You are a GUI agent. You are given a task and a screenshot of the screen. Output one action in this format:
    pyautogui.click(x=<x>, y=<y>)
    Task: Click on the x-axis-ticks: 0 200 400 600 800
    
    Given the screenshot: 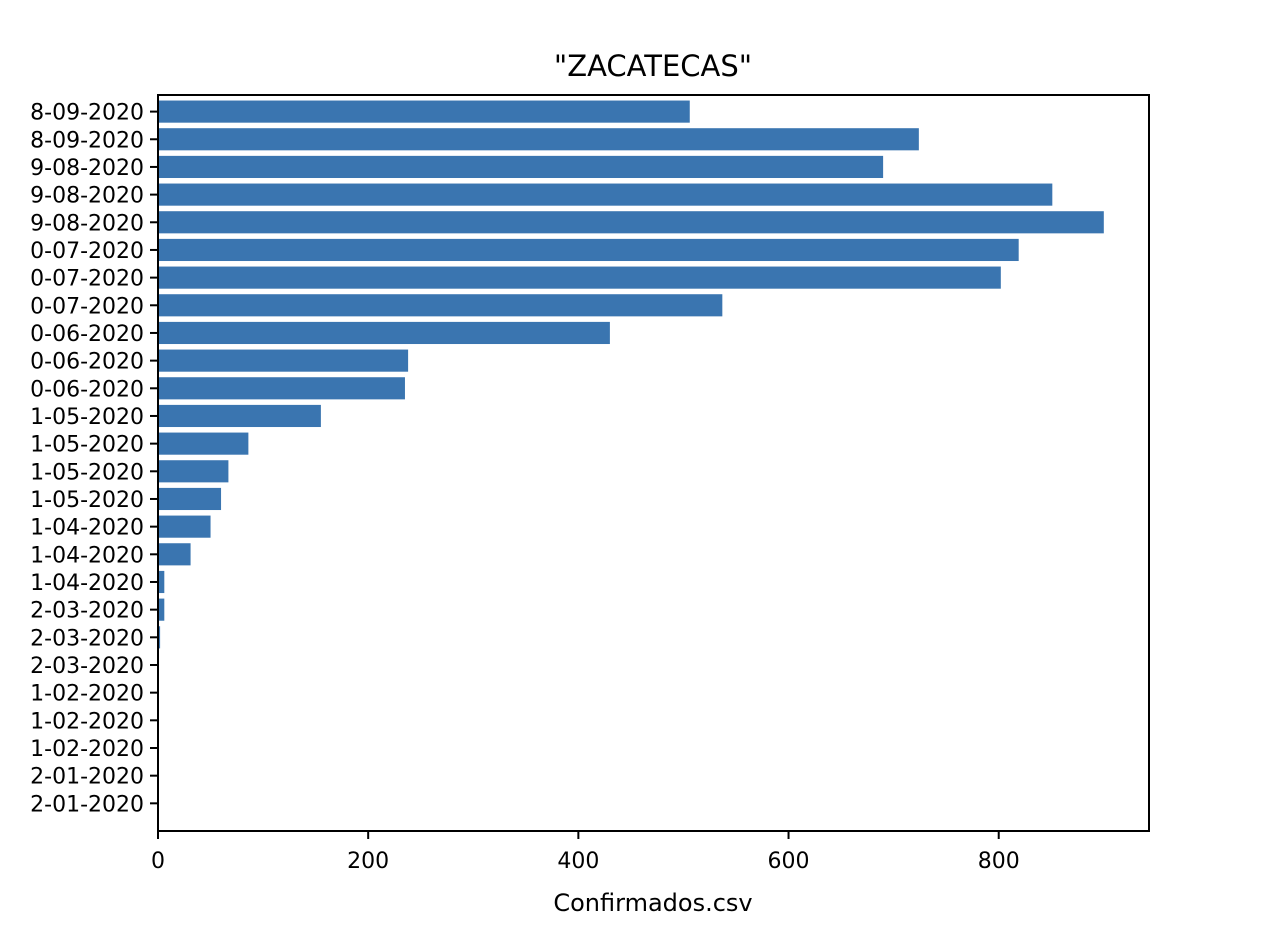 What is the action you would take?
    pyautogui.click(x=585, y=852)
    